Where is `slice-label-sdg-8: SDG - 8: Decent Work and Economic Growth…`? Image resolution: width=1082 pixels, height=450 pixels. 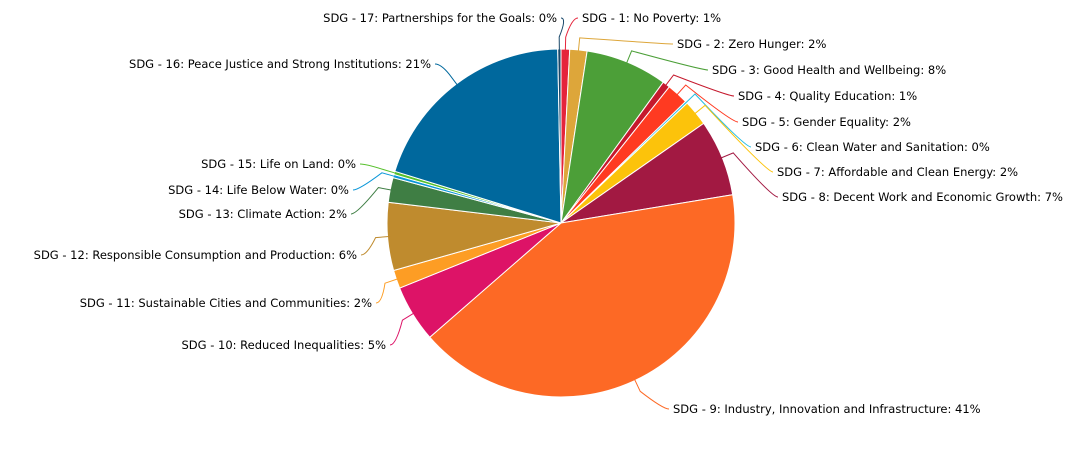
slice-label-sdg-8: SDG - 8: Decent Work and Economic Growth… is located at coordinates (922, 197).